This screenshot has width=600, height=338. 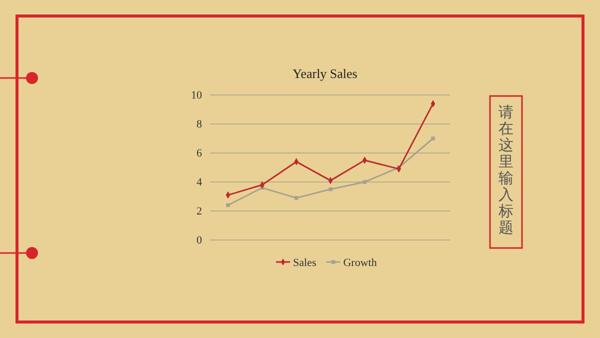 I want to click on legend-label: Growth, so click(x=360, y=263).